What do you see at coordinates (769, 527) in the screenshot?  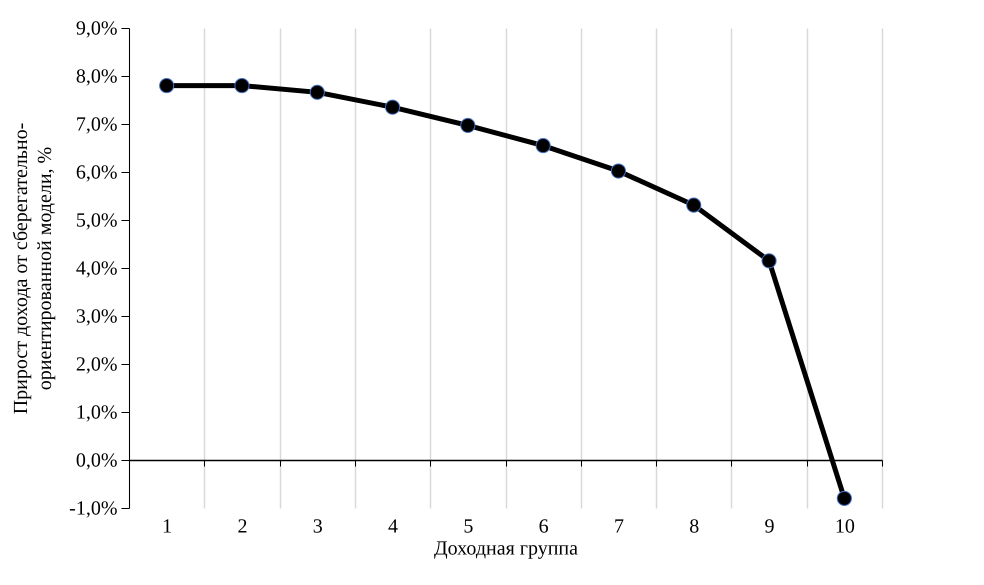 I see `x-tick-label: 9` at bounding box center [769, 527].